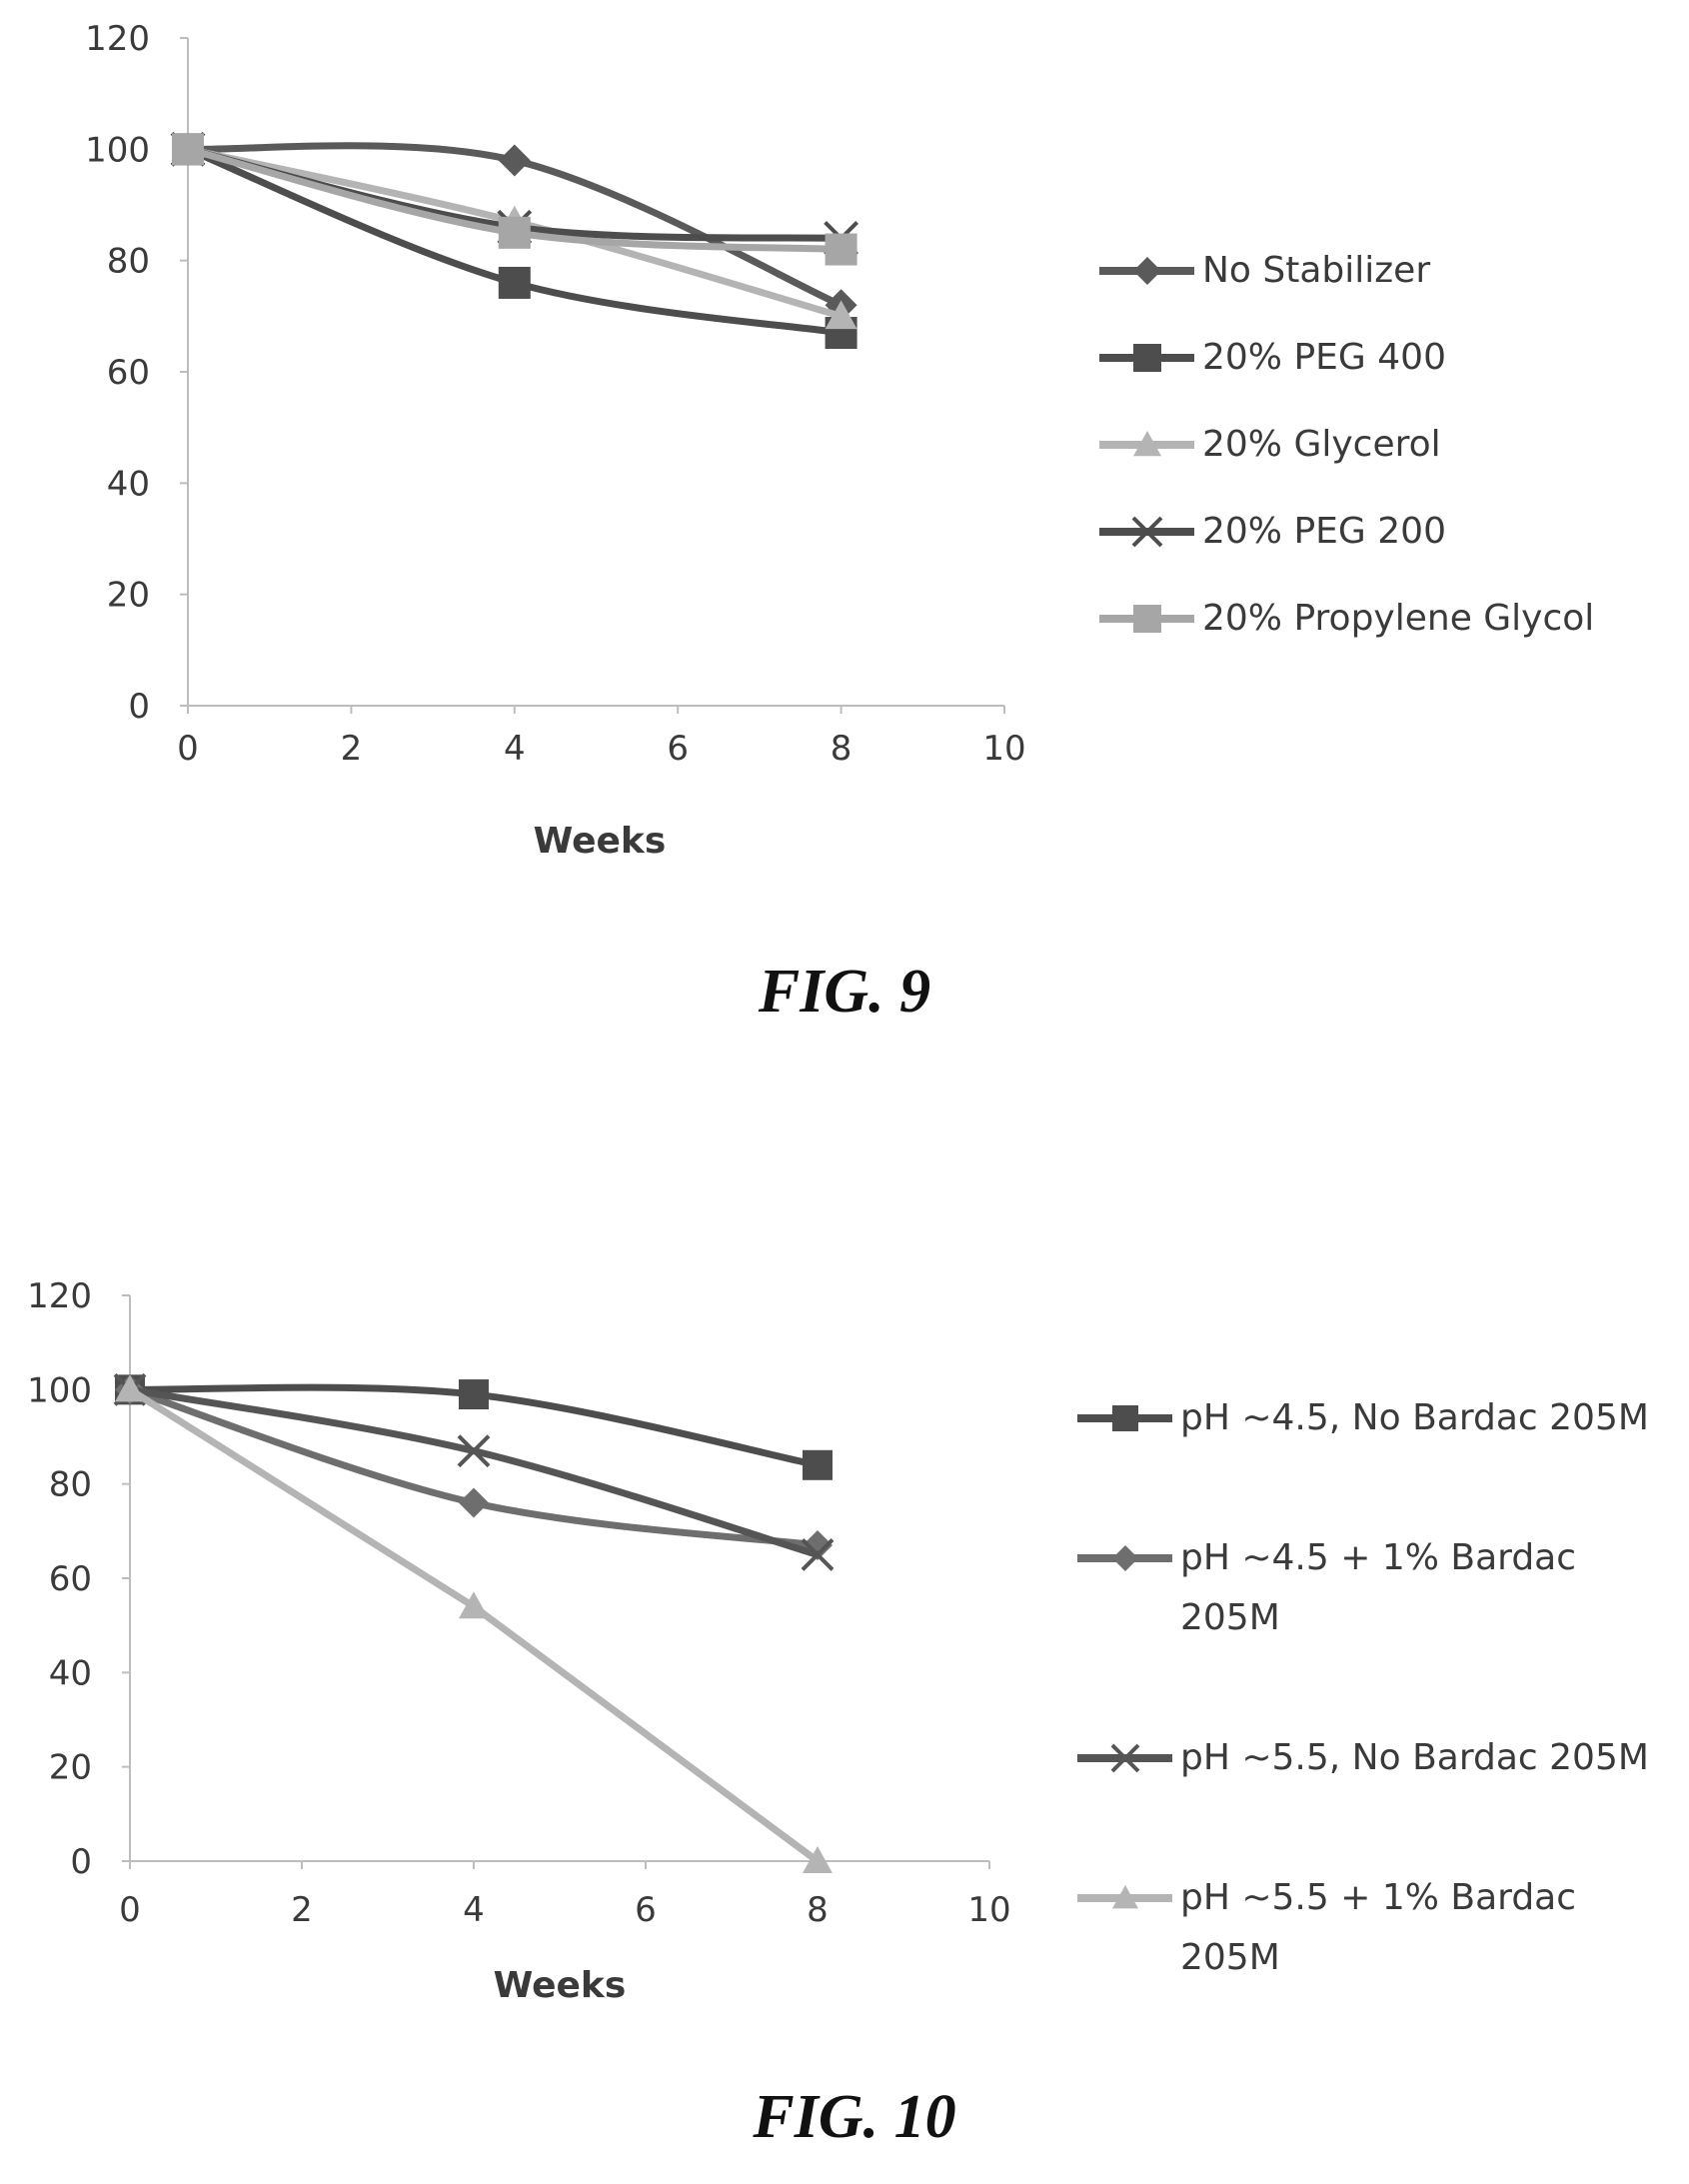 This screenshot has height=2184, width=1689. I want to click on fig9-legend-item: No Stabilizer, so click(1265, 270).